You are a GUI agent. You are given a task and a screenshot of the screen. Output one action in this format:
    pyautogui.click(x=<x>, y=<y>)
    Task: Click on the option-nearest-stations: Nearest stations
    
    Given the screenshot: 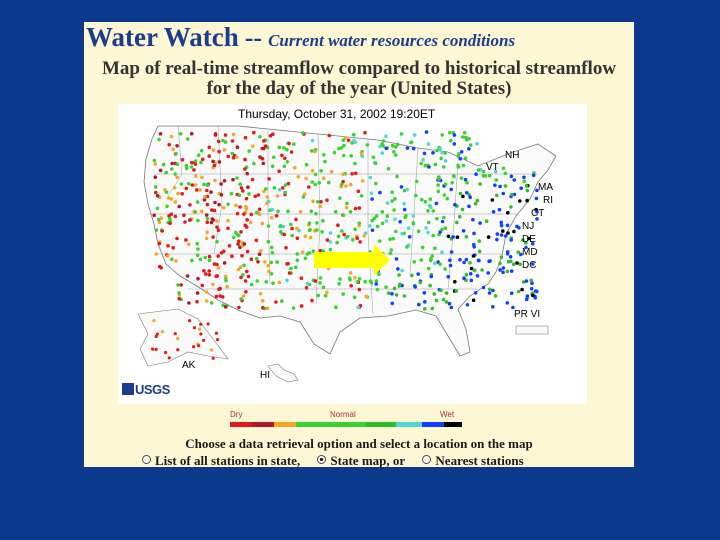 What is the action you would take?
    pyautogui.click(x=473, y=461)
    